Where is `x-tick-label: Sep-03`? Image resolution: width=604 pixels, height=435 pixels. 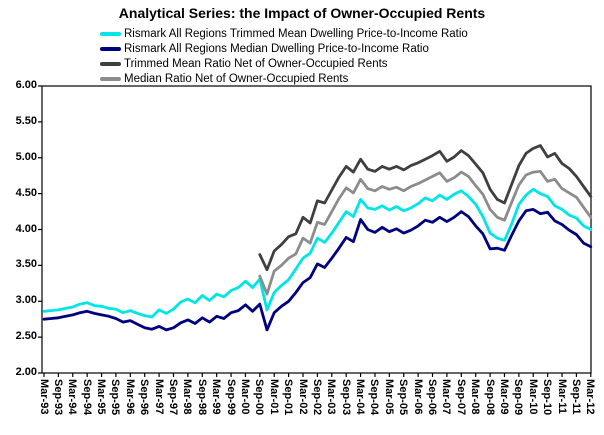 x-tick-label: Sep-03 is located at coordinates (345, 397).